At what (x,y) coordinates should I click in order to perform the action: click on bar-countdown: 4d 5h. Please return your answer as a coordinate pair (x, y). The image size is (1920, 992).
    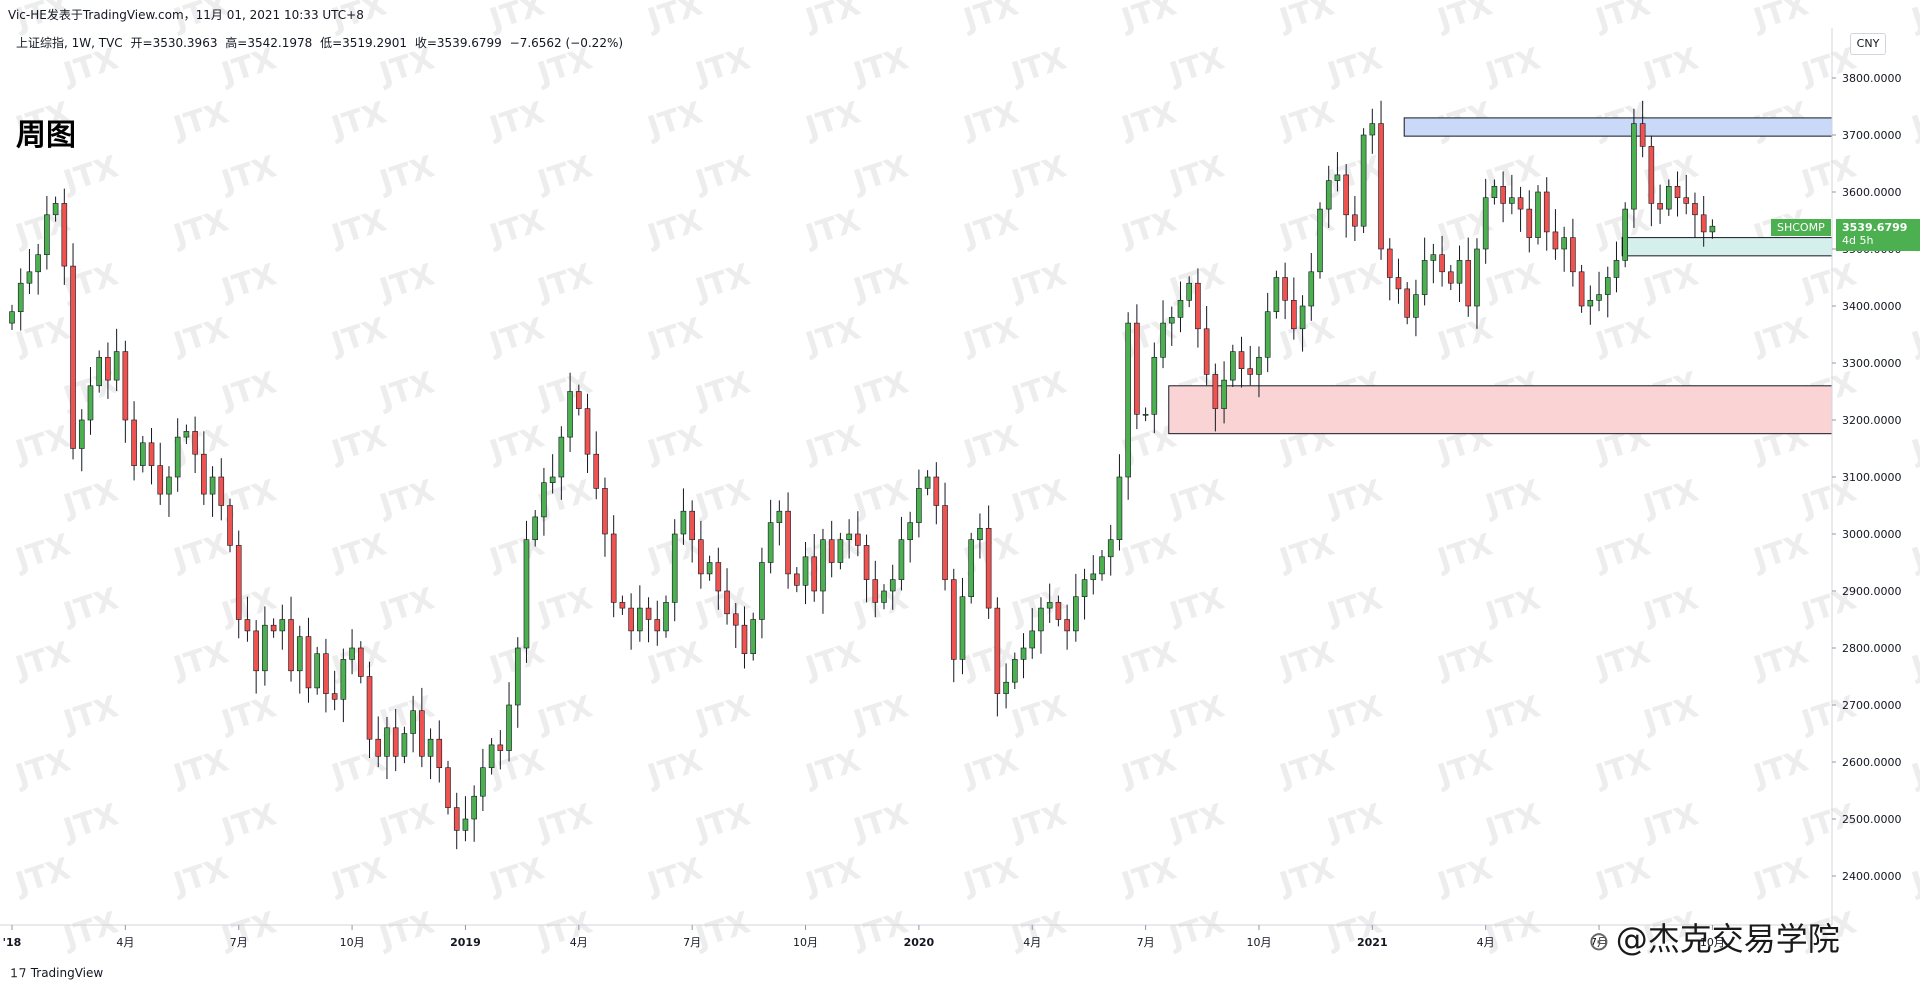
    Looking at the image, I should click on (1858, 240).